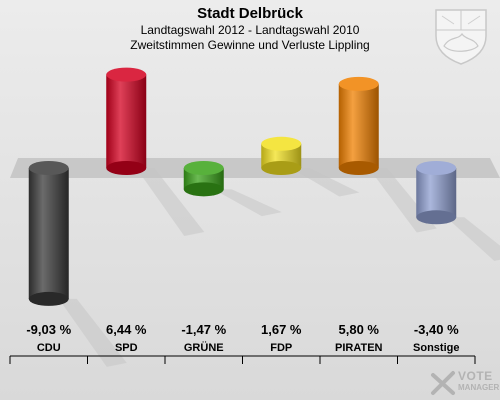 This screenshot has width=500, height=400. Describe the element at coordinates (48, 233) in the screenshot. I see `bar-body-cdu` at that location.